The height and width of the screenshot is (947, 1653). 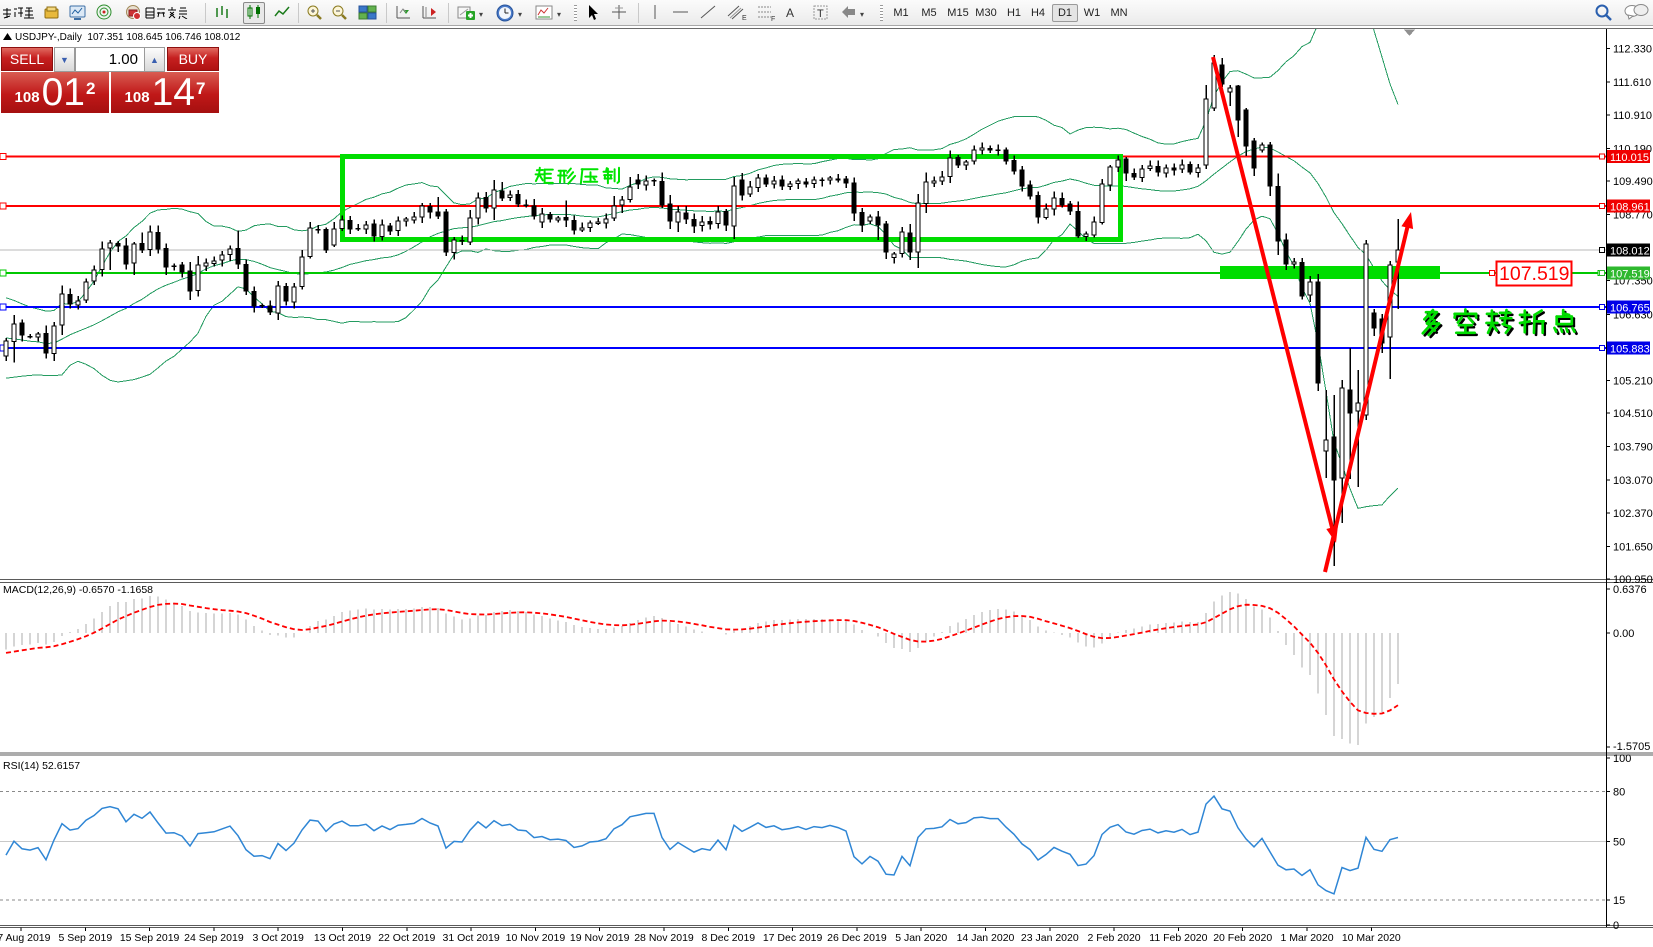 What do you see at coordinates (1178, 938) in the screenshot?
I see `svg-text: 11 Feb 2020` at bounding box center [1178, 938].